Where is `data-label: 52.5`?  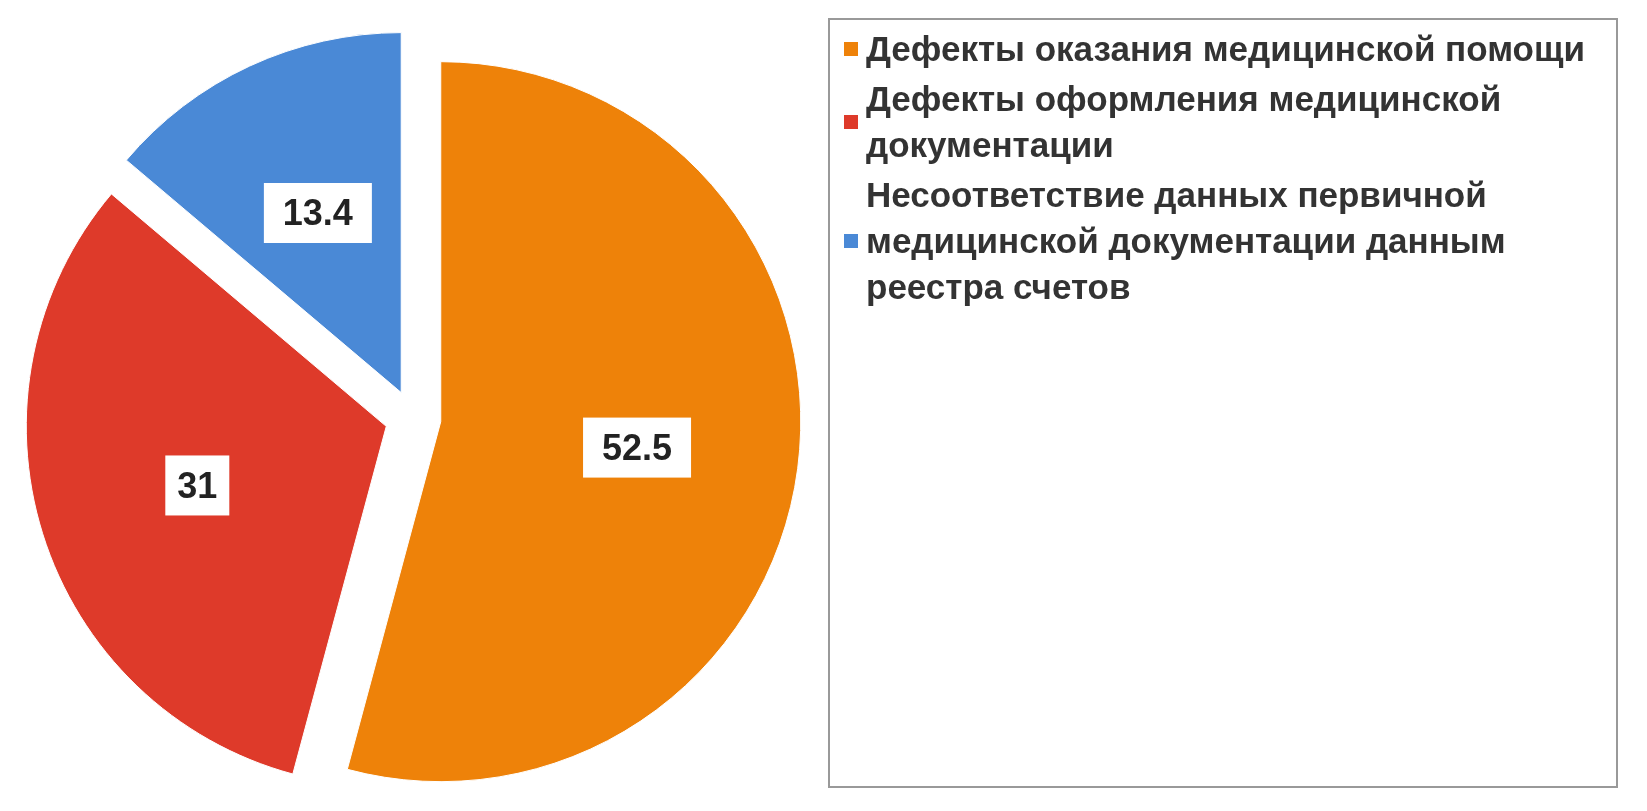 data-label: 52.5 is located at coordinates (637, 448).